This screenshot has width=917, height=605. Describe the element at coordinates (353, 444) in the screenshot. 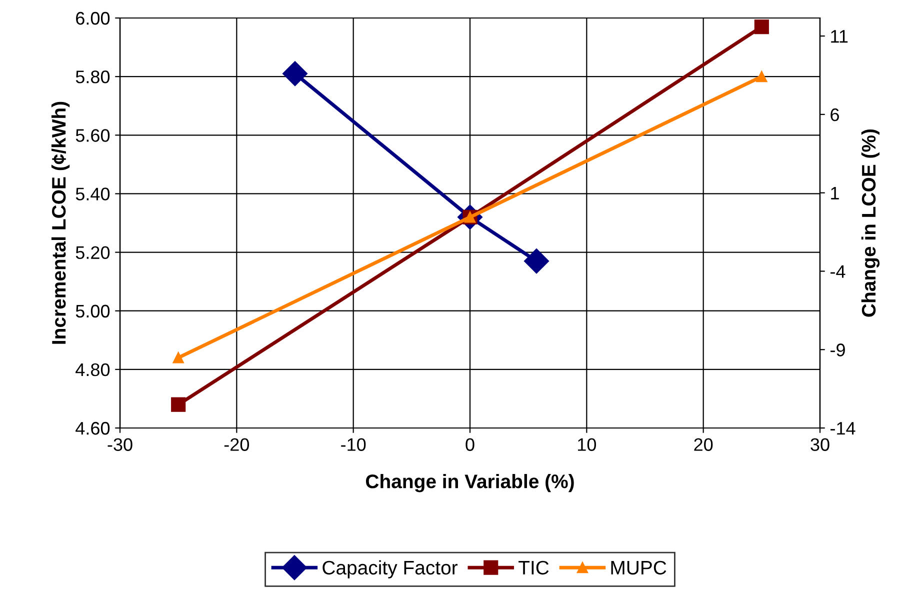

I see `x-tick-label: -10` at that location.